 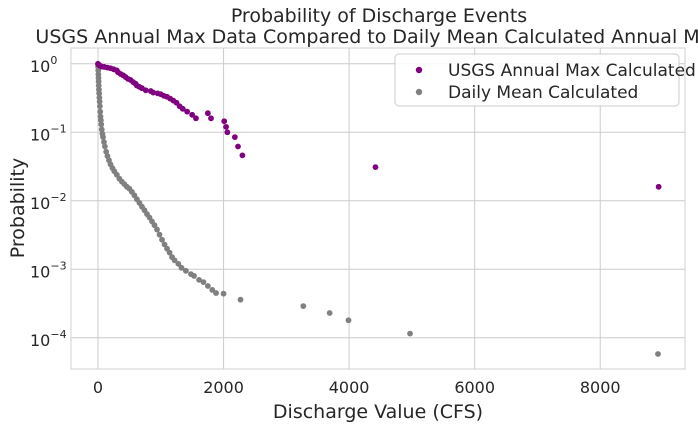 I want to click on x-tick-label: 0, so click(x=98, y=387).